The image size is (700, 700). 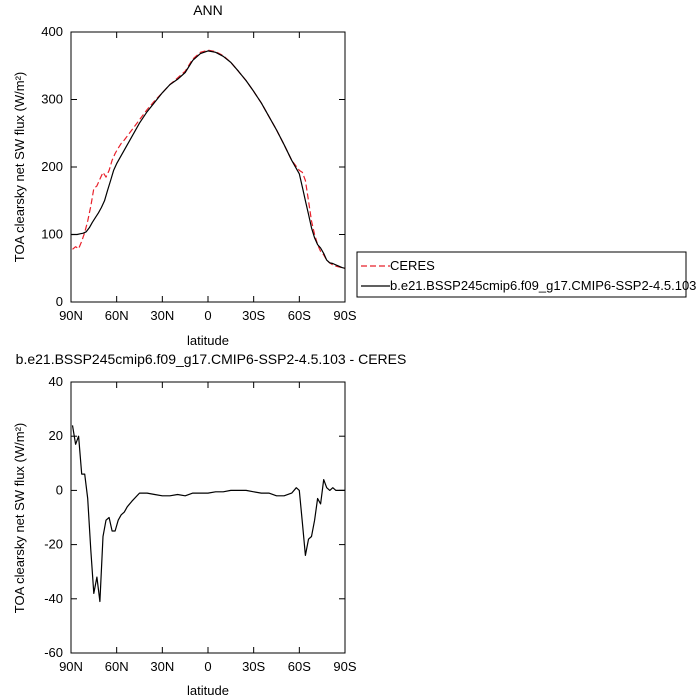 I want to click on top-x-tick-label: 60N, so click(x=117, y=315).